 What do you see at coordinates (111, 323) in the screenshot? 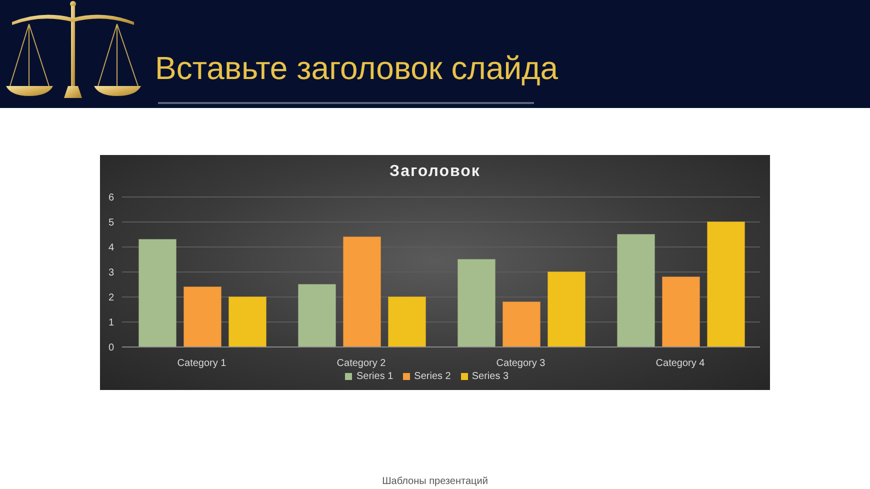
I see `y-tick-label: 1` at bounding box center [111, 323].